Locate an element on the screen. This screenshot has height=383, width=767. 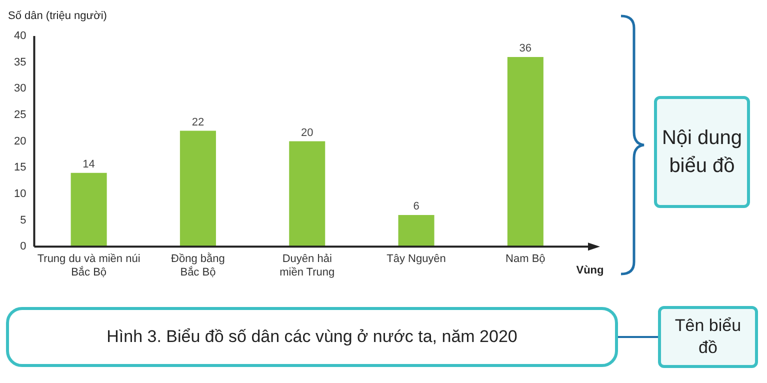
y-tick-label: 25 is located at coordinates (20, 115).